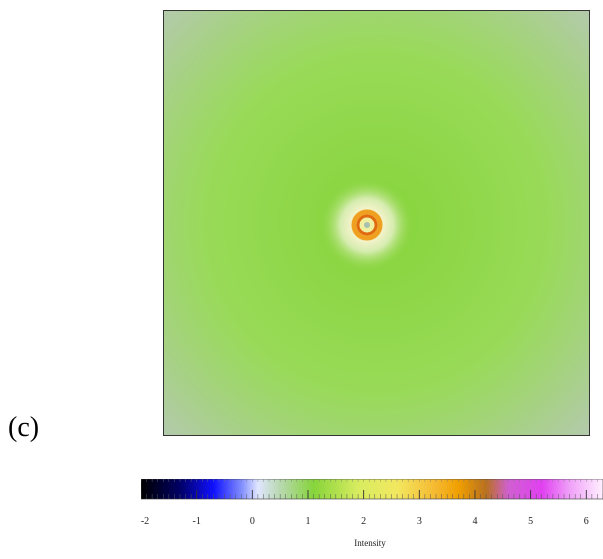 The width and height of the screenshot is (603, 559). I want to click on colorbar-tick-label: 0, so click(252, 521).